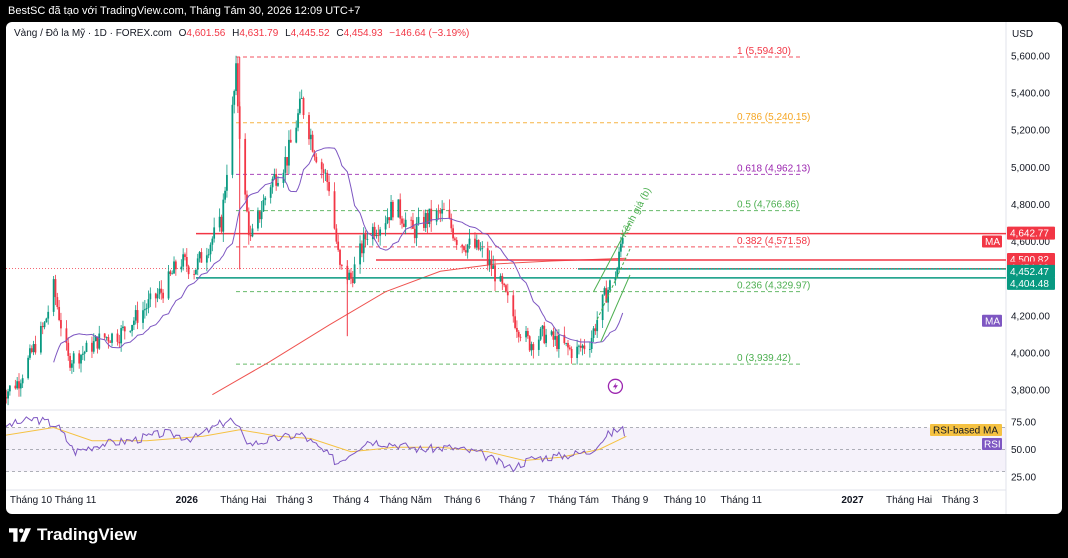  Describe the element at coordinates (1030, 316) in the screenshot. I see `price-tick-7: 4,200.00` at that location.